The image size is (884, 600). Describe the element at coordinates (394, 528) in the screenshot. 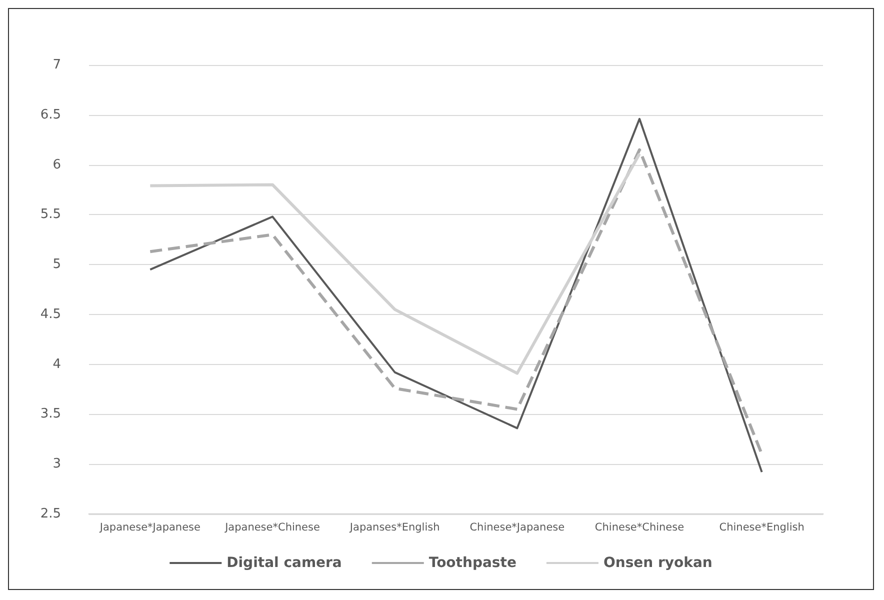

I see `x-tick-label: Japanses*English` at that location.